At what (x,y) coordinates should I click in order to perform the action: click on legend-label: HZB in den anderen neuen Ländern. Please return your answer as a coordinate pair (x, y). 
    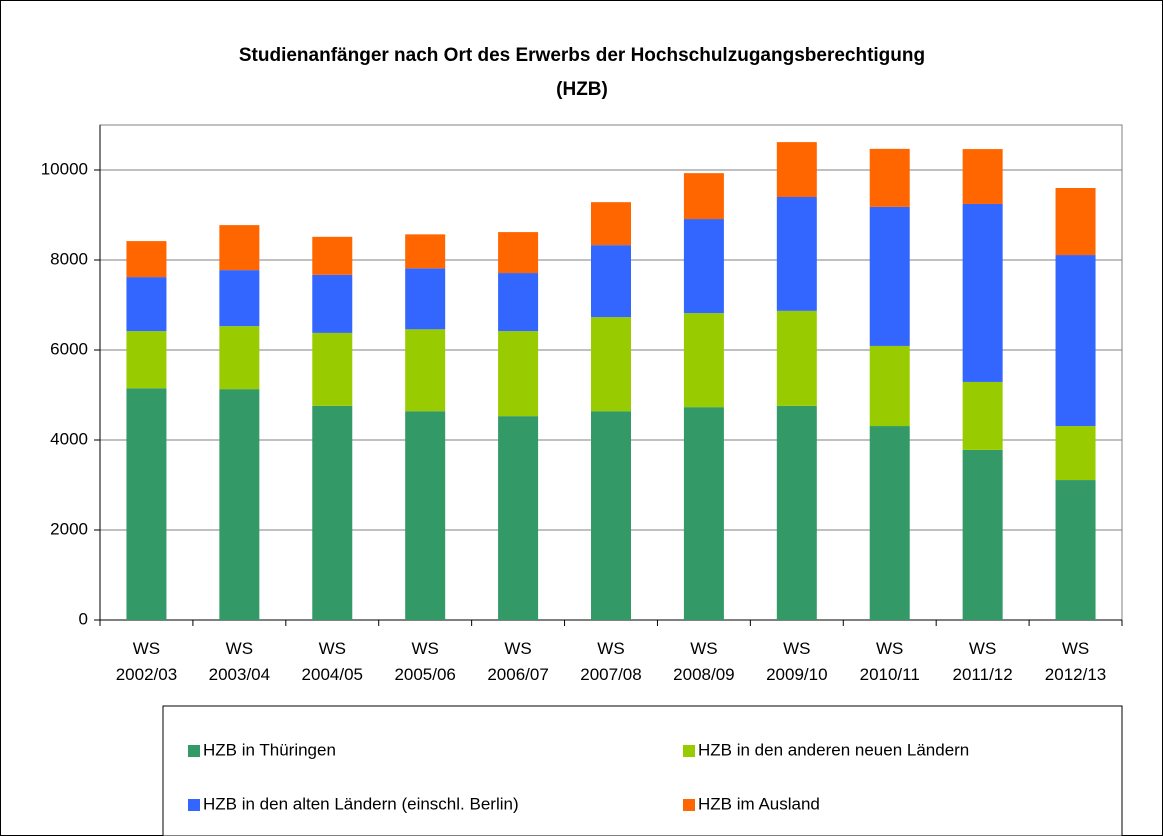
    Looking at the image, I should click on (833, 749).